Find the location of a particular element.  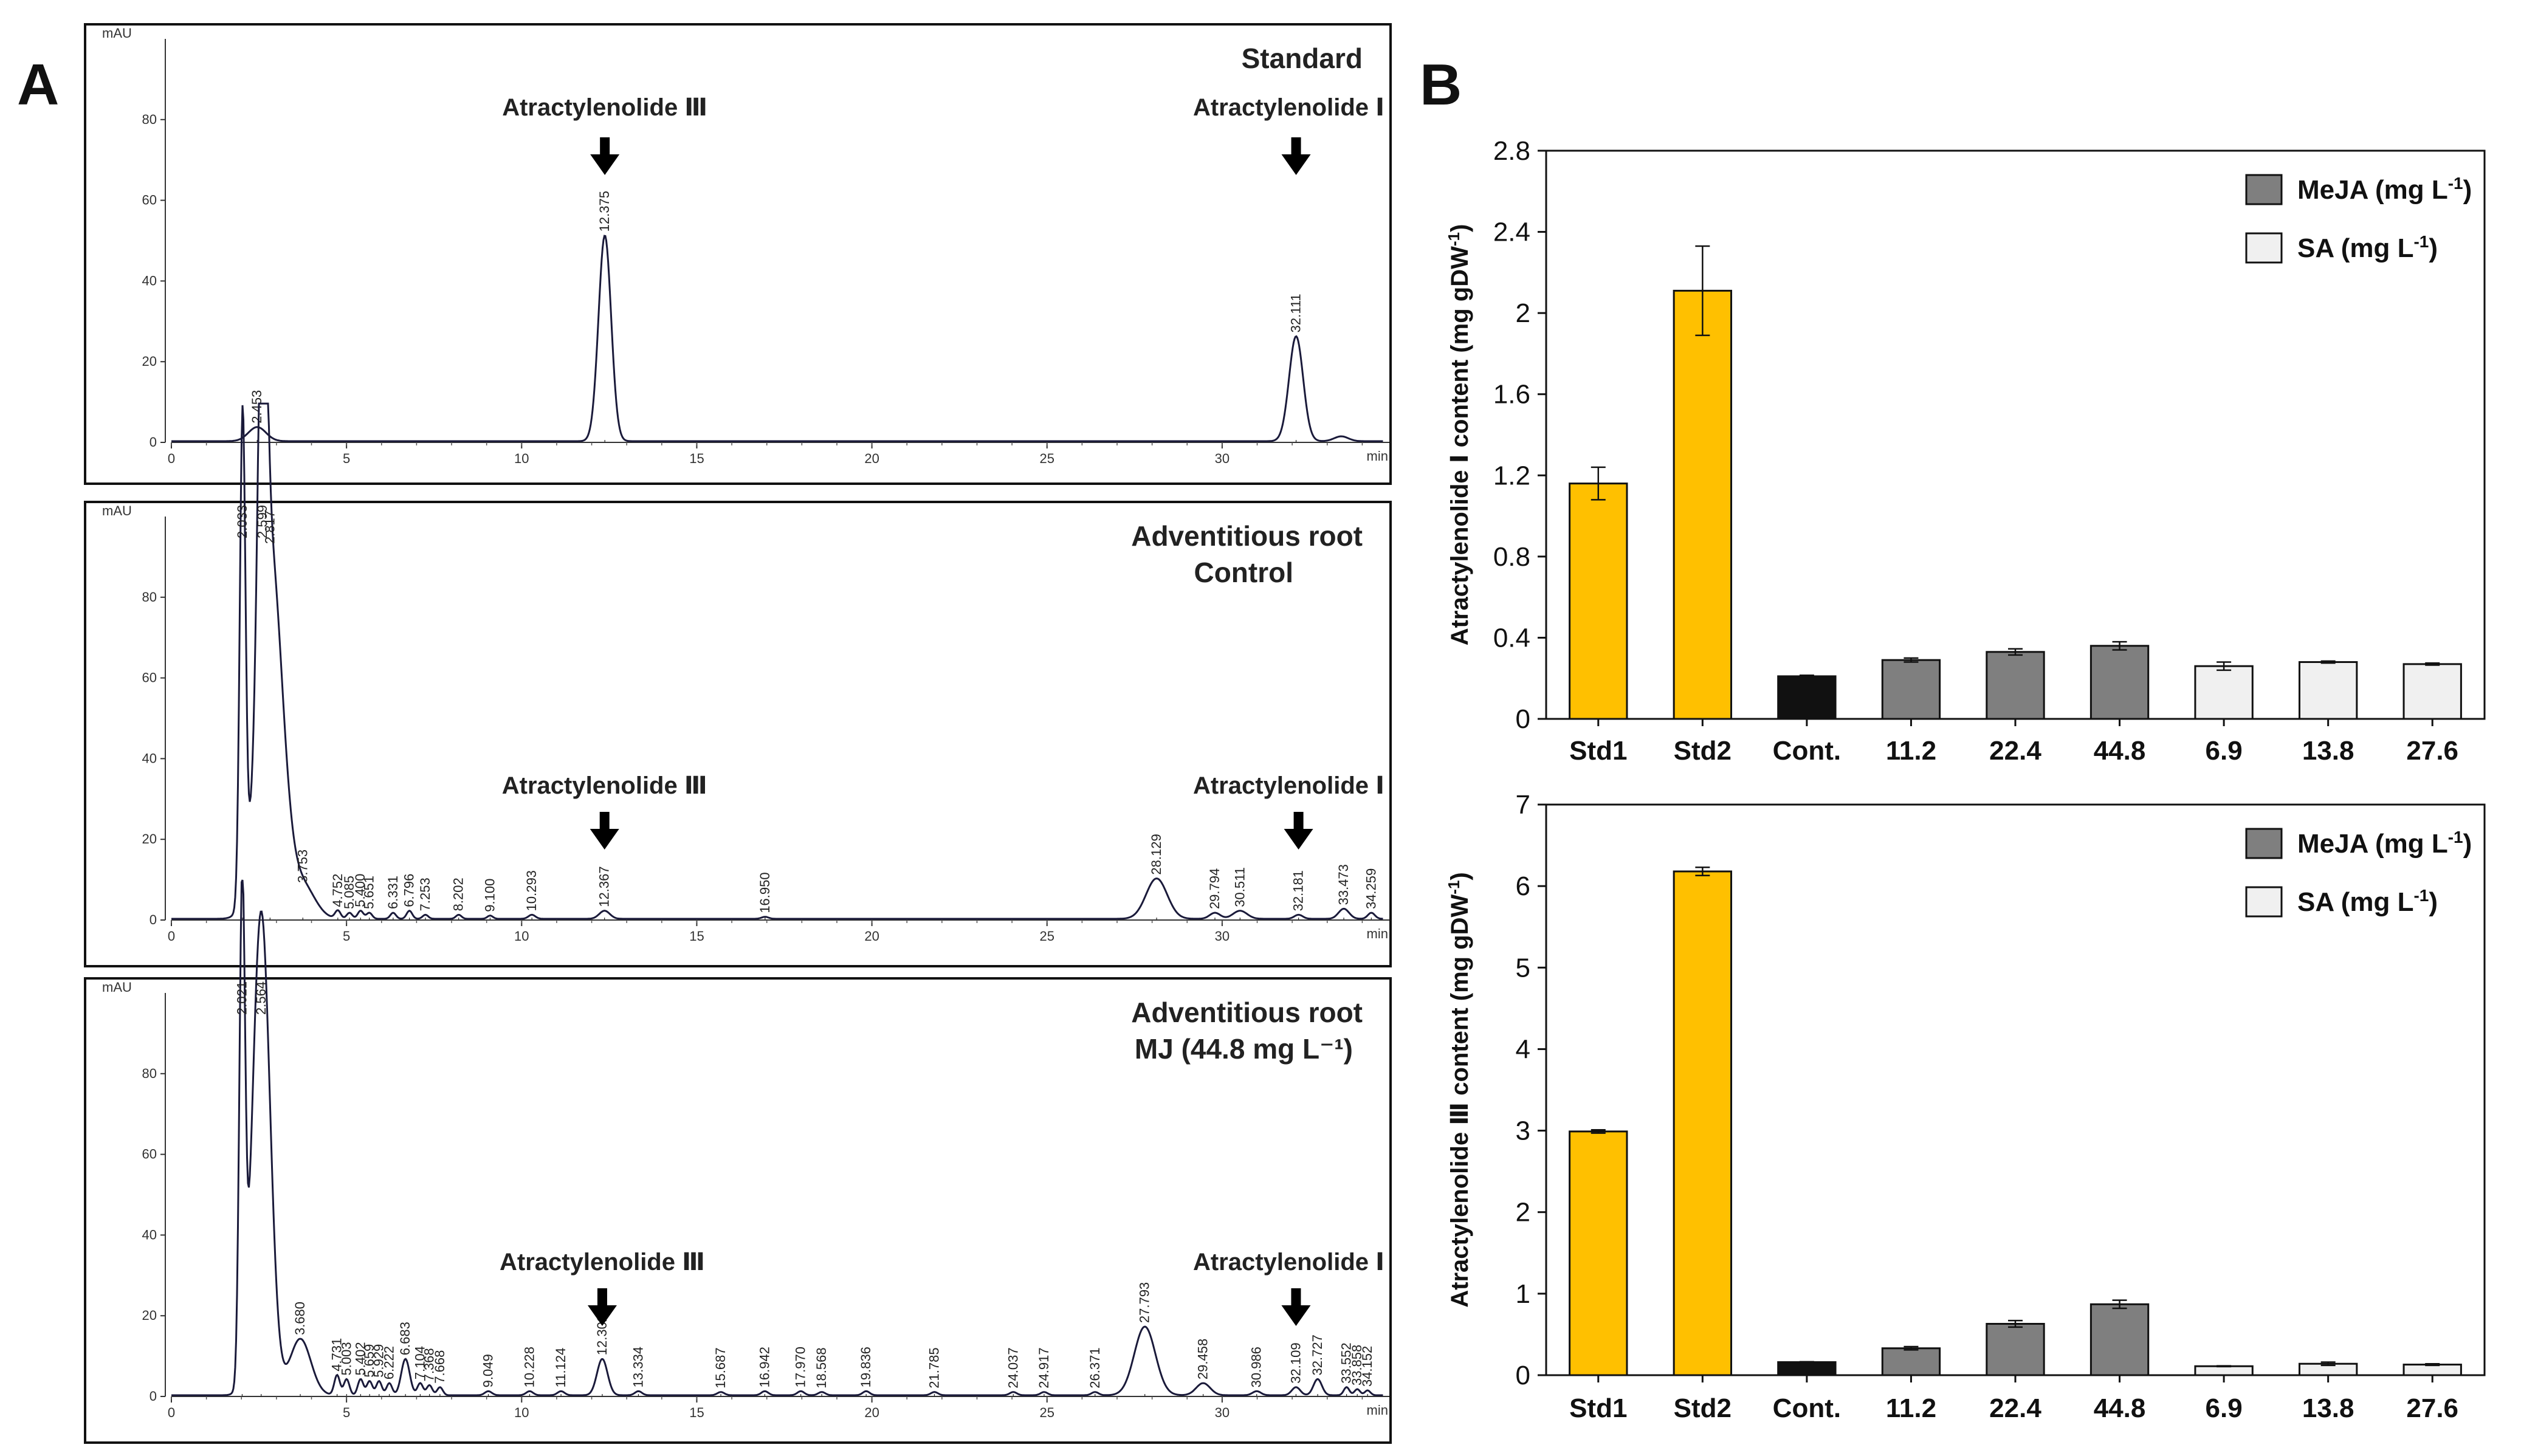

bar-27.6 is located at coordinates (2432, 1370).